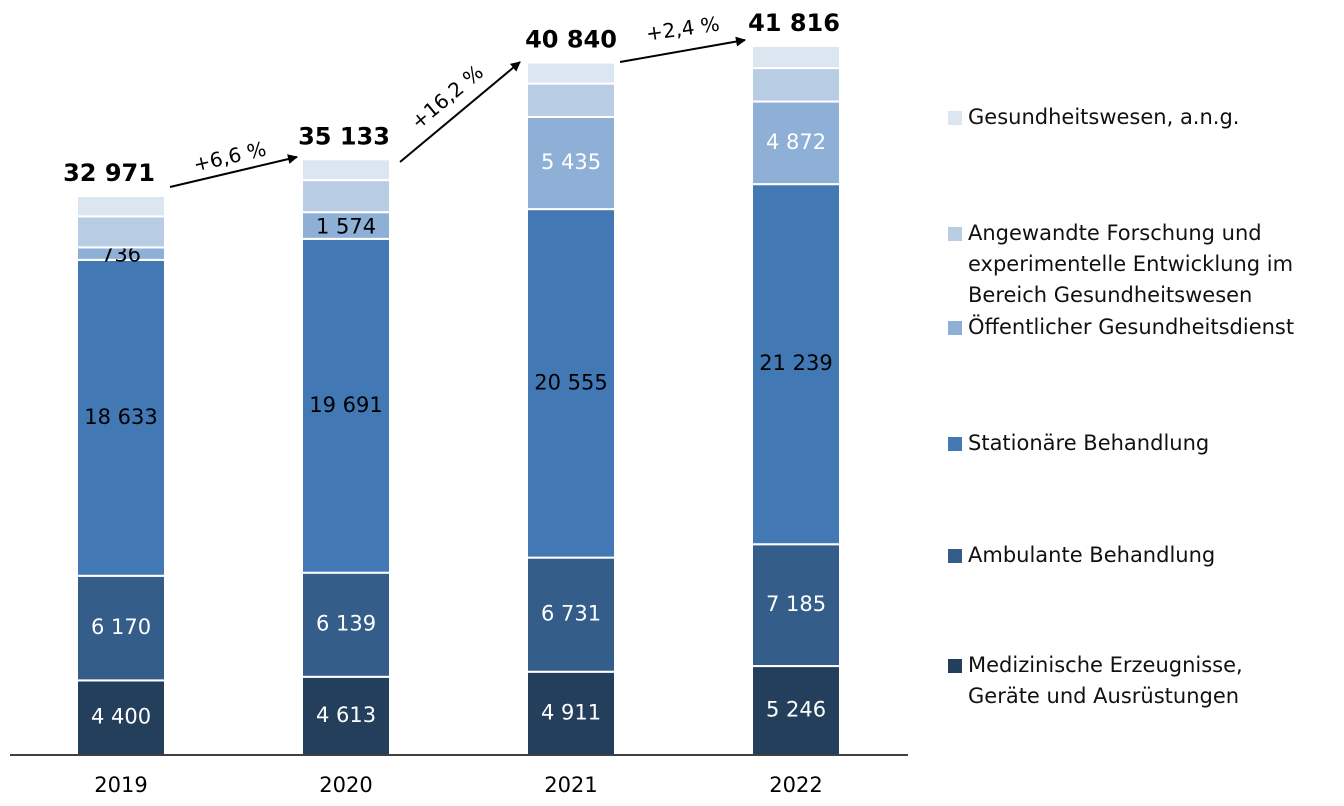 This screenshot has width=1344, height=806. What do you see at coordinates (570, 785) in the screenshot?
I see `x-tick-label: 2021` at bounding box center [570, 785].